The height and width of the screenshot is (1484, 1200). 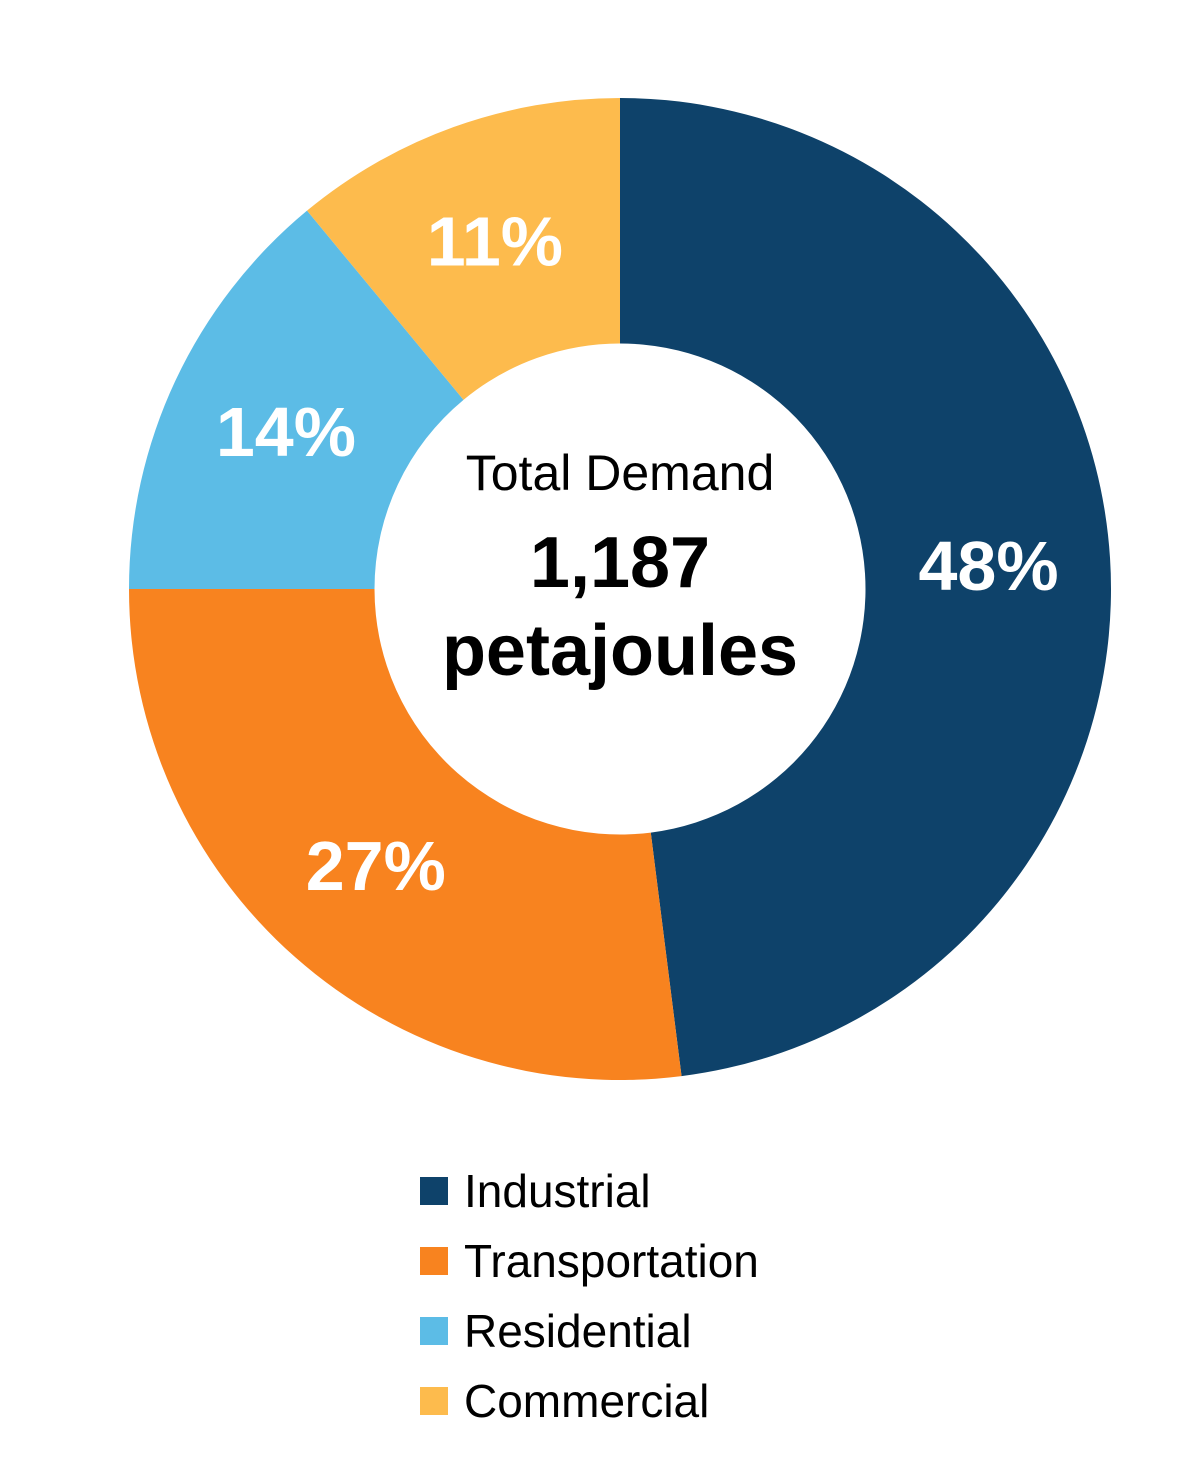 I want to click on data-label-commercial: 11%, so click(x=495, y=242).